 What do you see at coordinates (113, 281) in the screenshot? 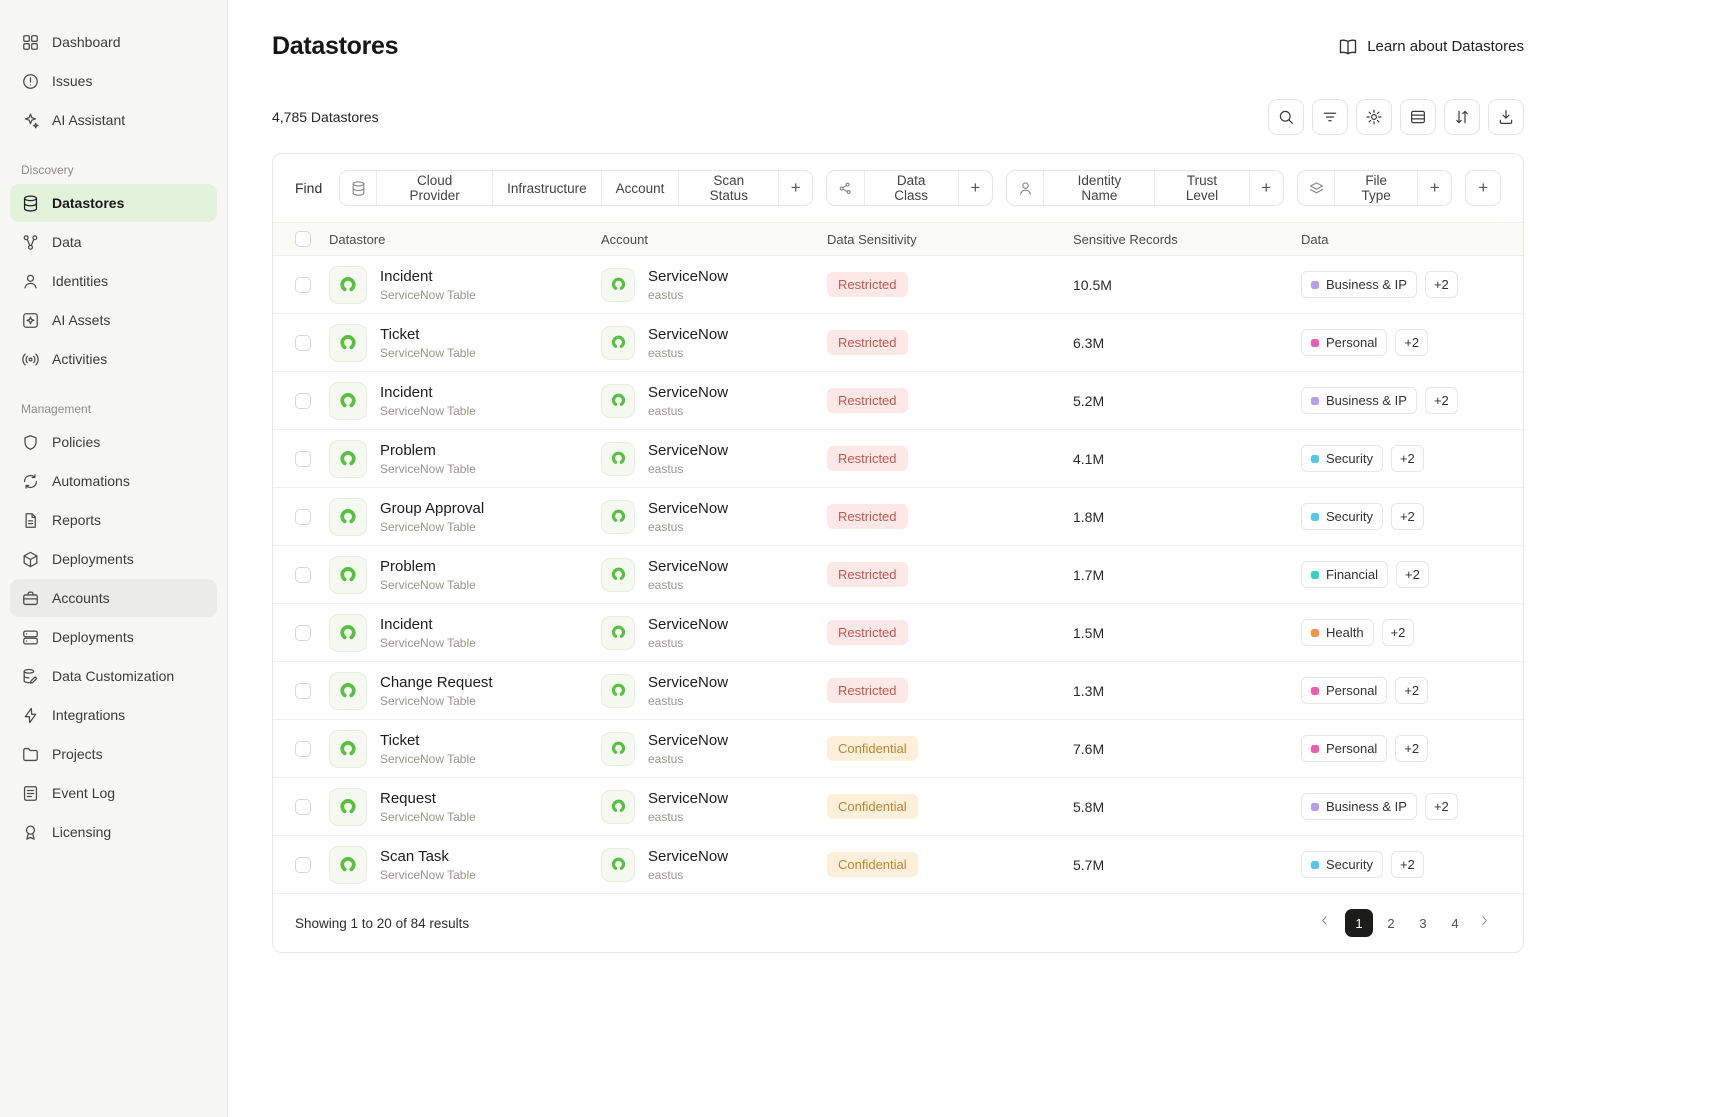
I see `sidebar-item-identities: Identities` at bounding box center [113, 281].